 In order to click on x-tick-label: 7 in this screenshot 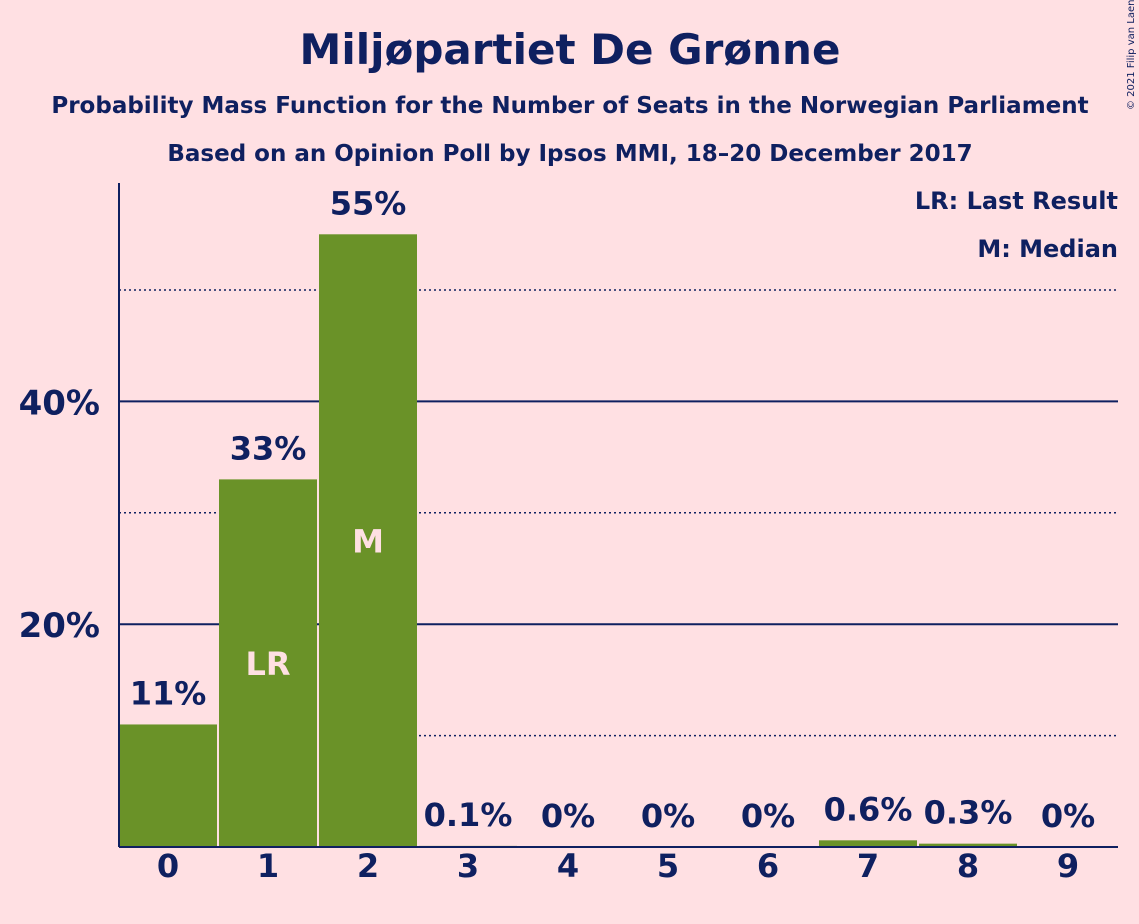, I will do `click(868, 866)`.